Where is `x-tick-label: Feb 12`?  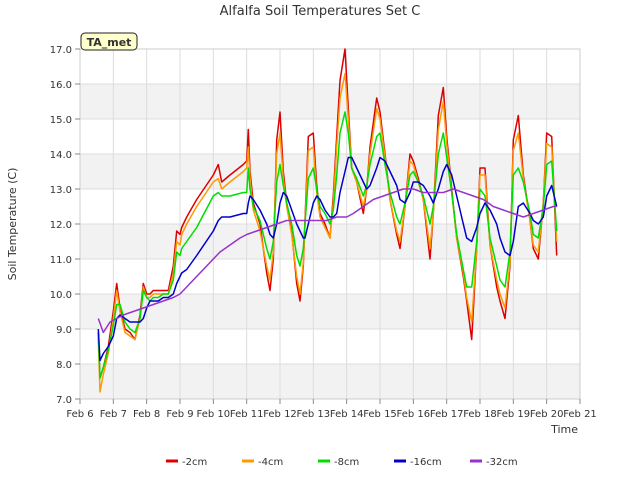 x-tick-label: Feb 12 is located at coordinates (280, 414).